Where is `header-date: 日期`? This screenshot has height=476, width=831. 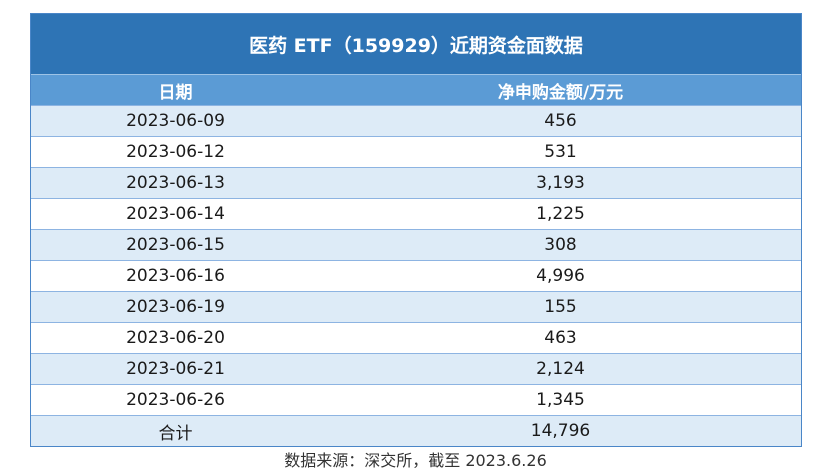
header-date: 日期 is located at coordinates (175, 92).